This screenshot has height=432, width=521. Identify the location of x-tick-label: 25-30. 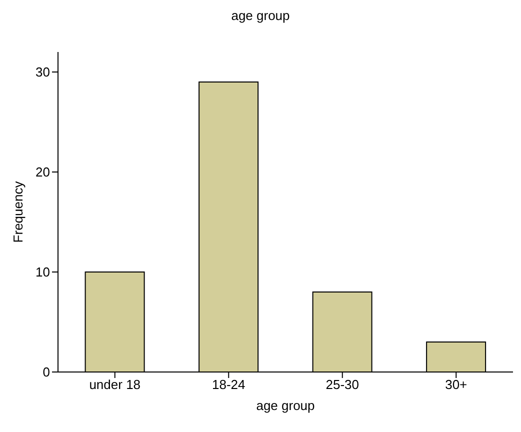
(342, 384).